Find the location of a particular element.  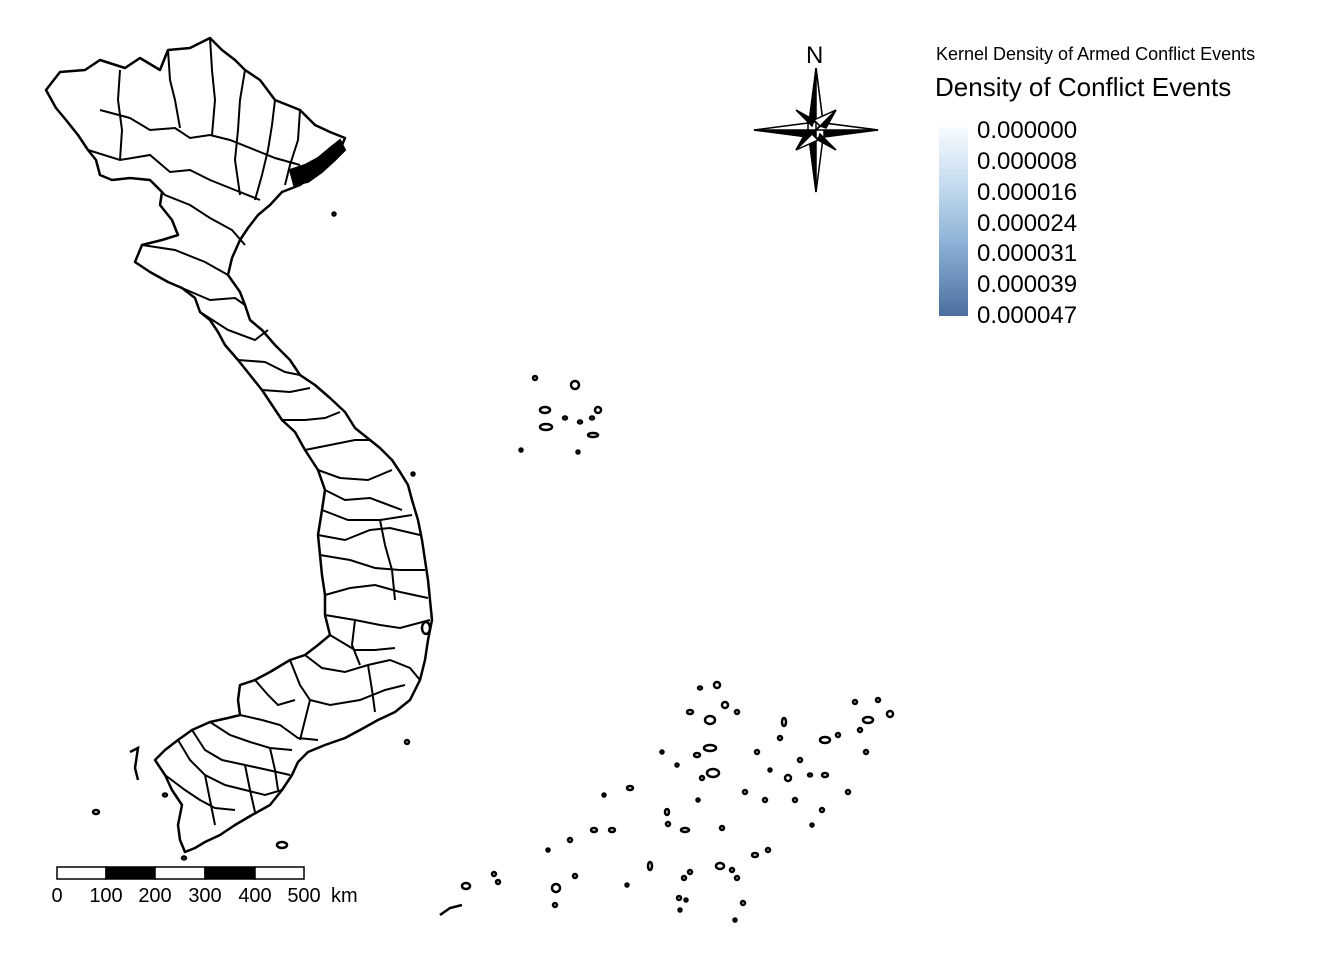

legend-subtitle: Density of Conflict Events is located at coordinates (1083, 87).